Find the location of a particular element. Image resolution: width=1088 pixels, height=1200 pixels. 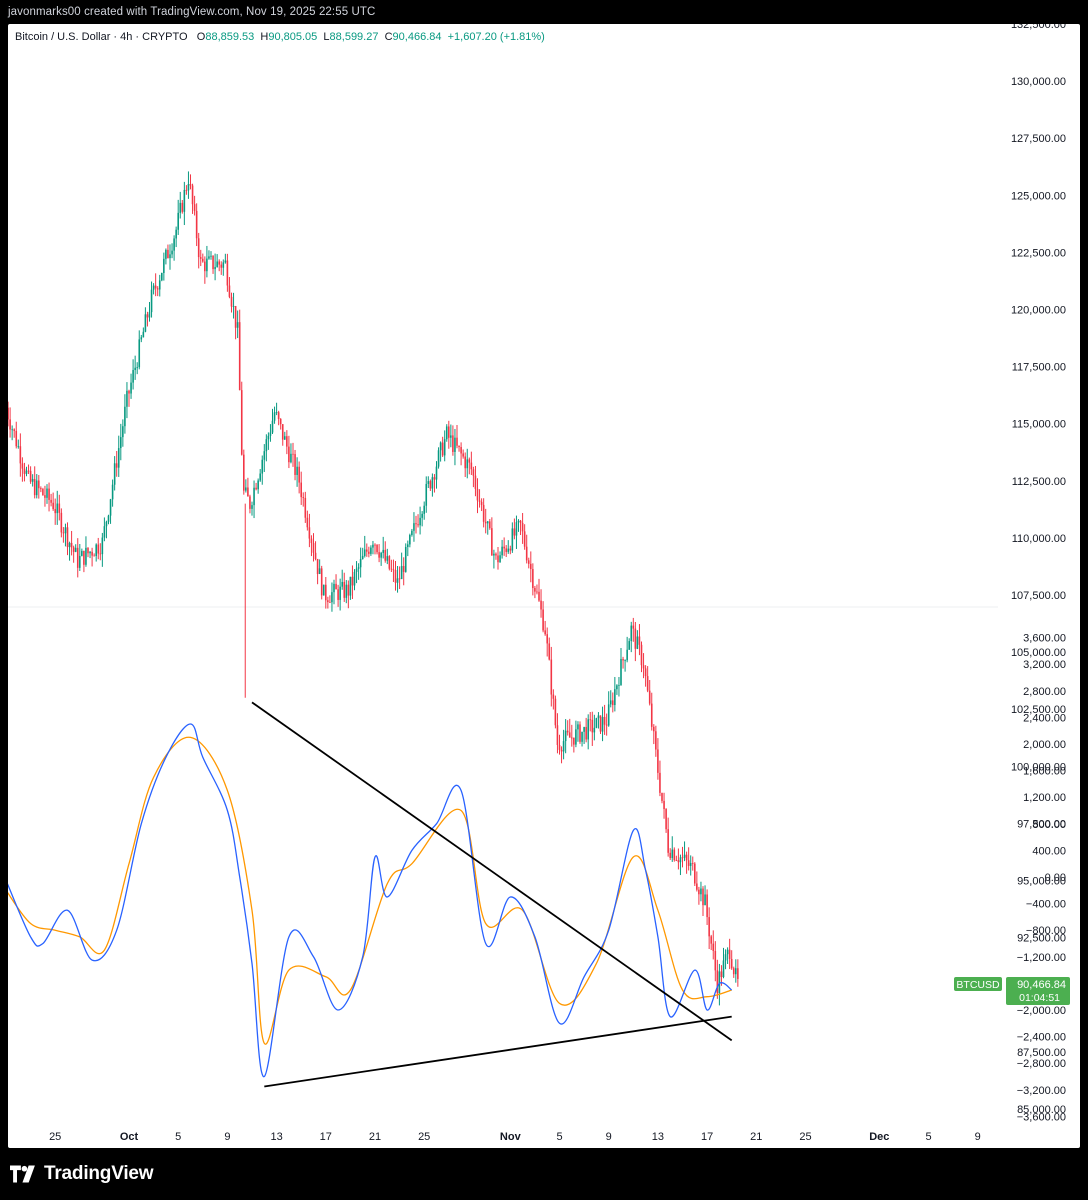

indicator-trendline is located at coordinates (498, 1051).